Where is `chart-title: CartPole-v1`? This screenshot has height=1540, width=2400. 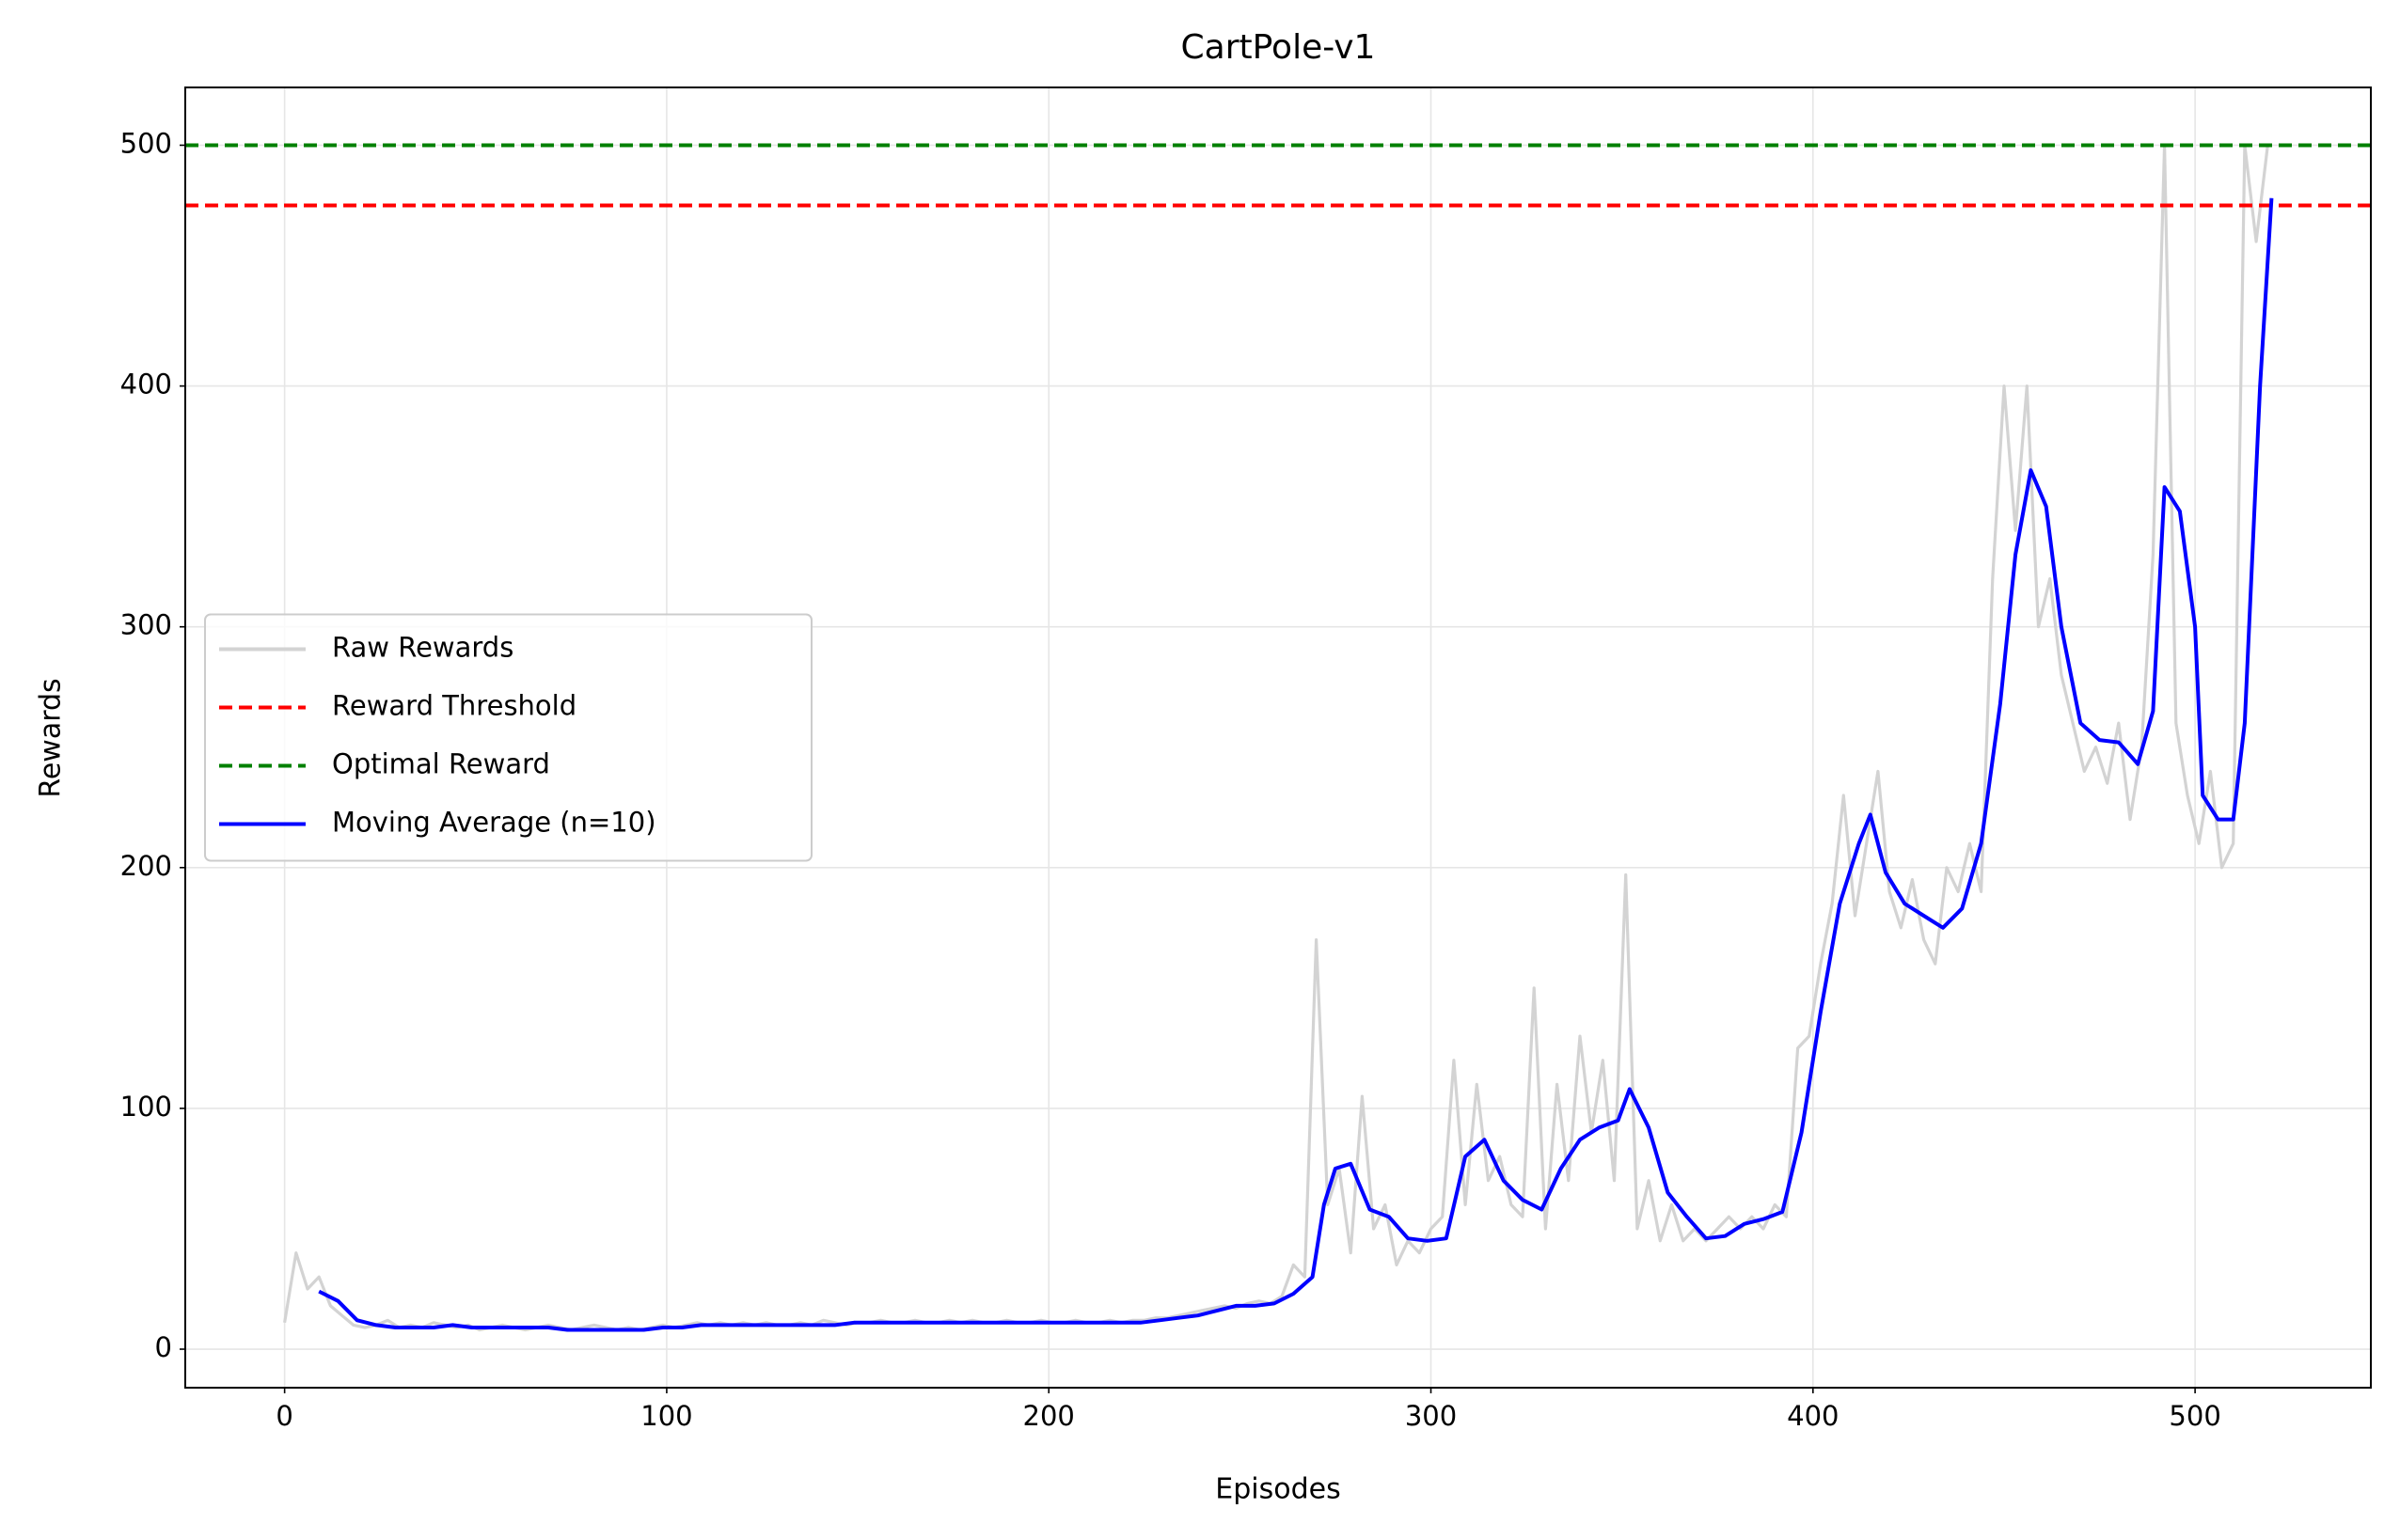
chart-title: CartPole-v1 is located at coordinates (1278, 47).